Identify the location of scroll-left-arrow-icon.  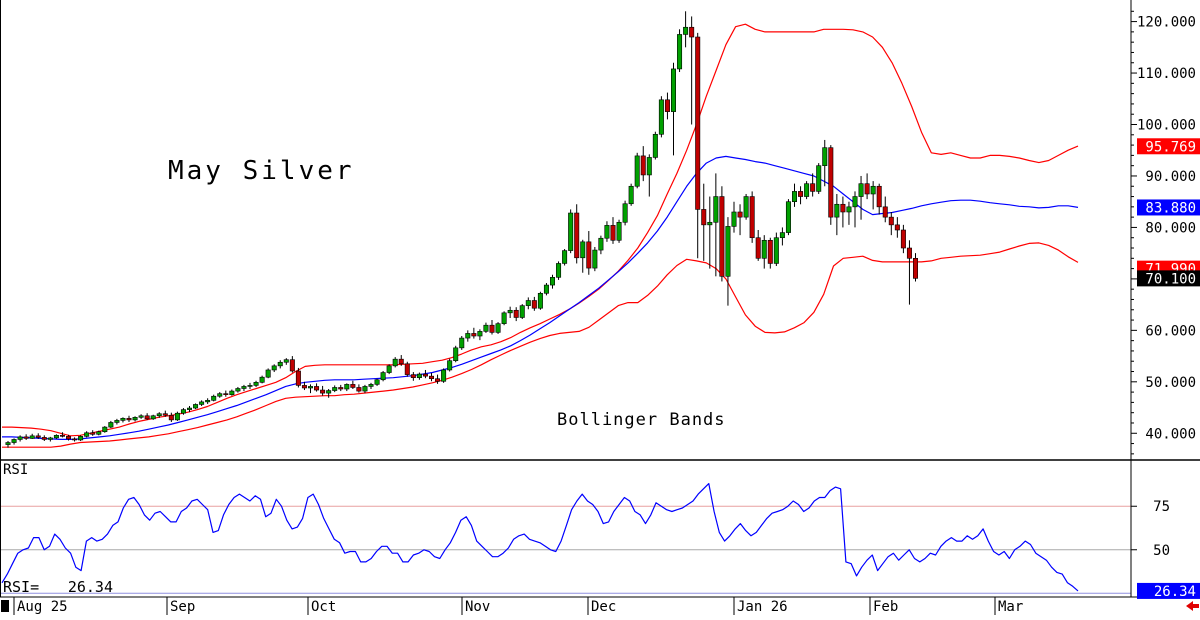
(1192, 606).